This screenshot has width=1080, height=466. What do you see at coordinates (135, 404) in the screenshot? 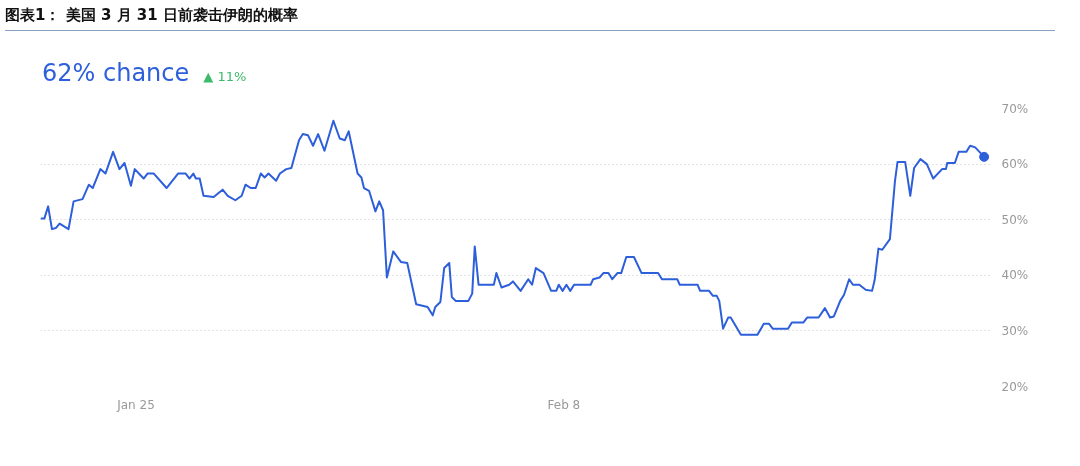
I see `x-tick-label: Jan 25` at bounding box center [135, 404].